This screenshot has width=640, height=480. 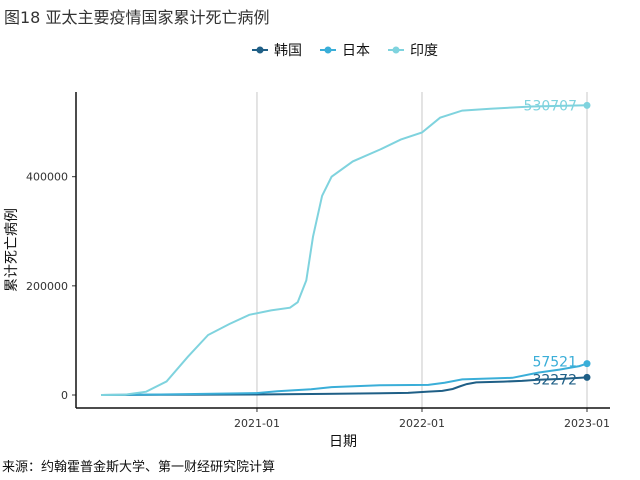 I want to click on legend: 韩国 日本 印度, so click(x=345, y=51).